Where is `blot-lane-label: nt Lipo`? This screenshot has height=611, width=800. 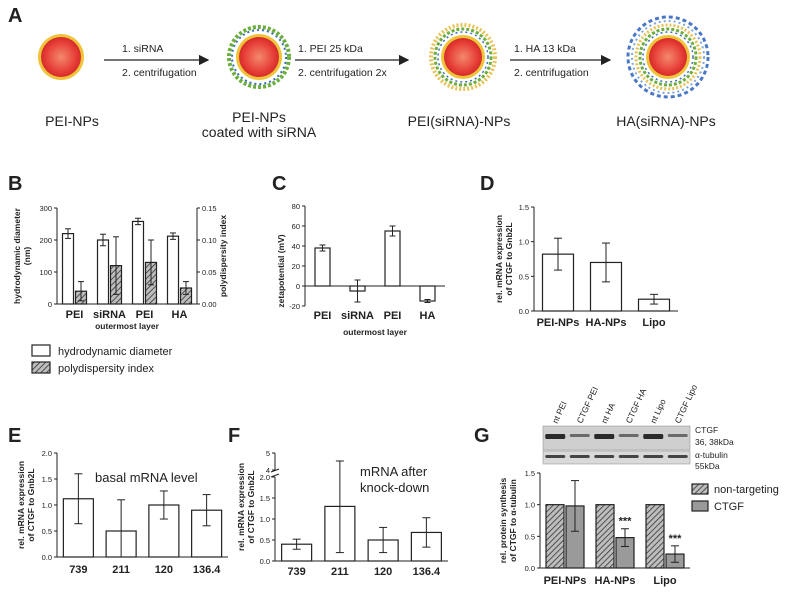
blot-lane-label: nt Lipo is located at coordinates (658, 411).